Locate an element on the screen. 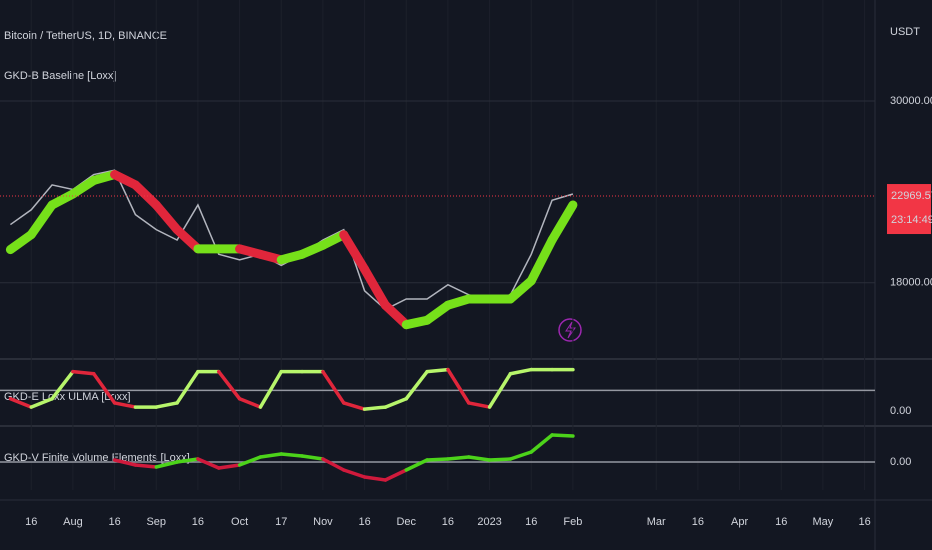 The width and height of the screenshot is (932, 550). x-tick-label: 17 is located at coordinates (281, 522).